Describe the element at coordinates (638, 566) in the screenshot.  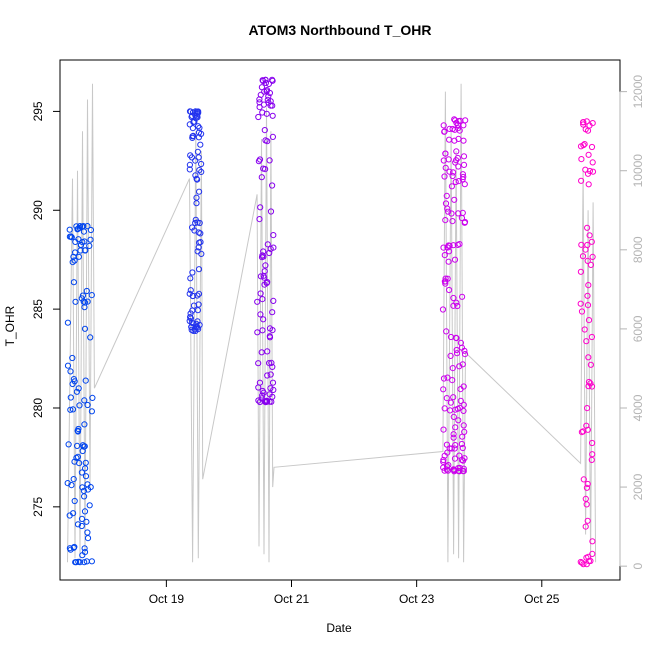
I see `y2-tick-label: 0` at that location.